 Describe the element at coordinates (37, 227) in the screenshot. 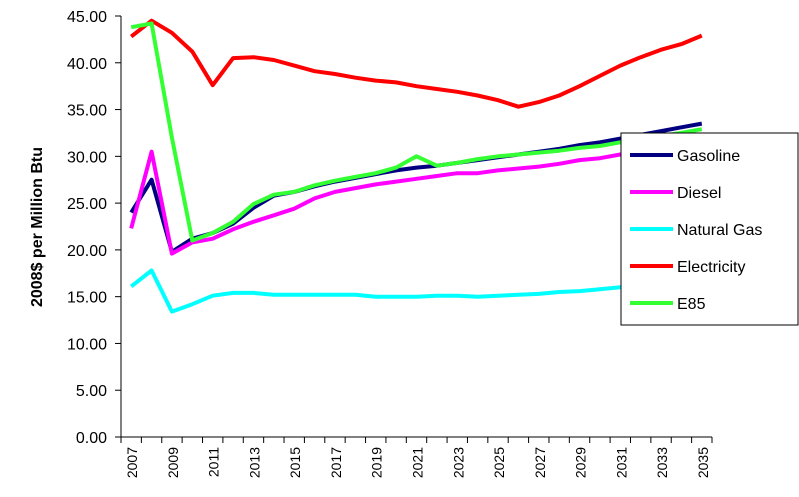

I see `y-axis-label: 2008$ per Million Btu` at that location.